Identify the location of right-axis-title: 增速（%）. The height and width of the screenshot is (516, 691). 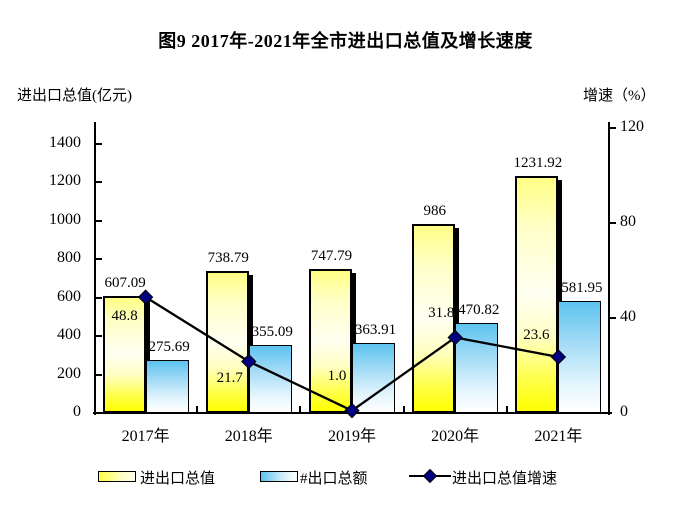
(619, 96).